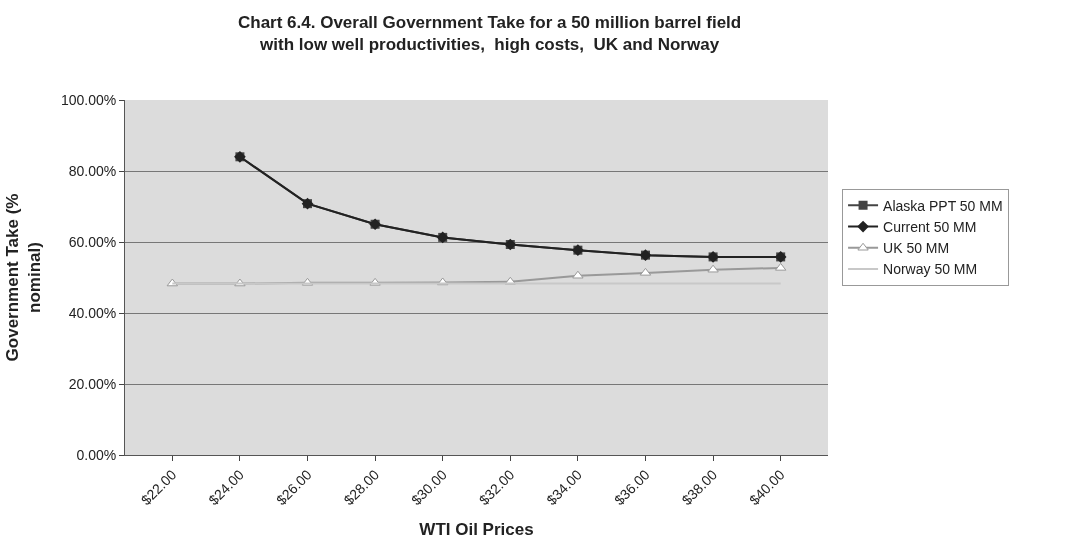  I want to click on y-tick-label: 20.00%, so click(92, 383).